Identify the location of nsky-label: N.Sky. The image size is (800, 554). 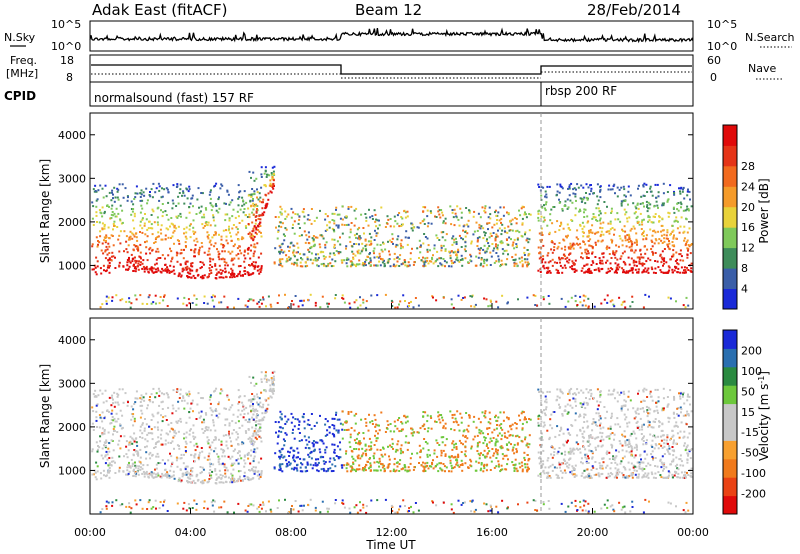
(20, 37).